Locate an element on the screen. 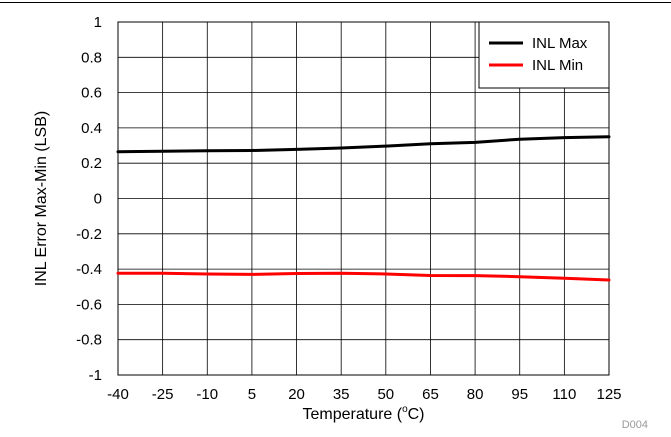 The height and width of the screenshot is (437, 671). x-tick-label: -40 is located at coordinates (118, 394).